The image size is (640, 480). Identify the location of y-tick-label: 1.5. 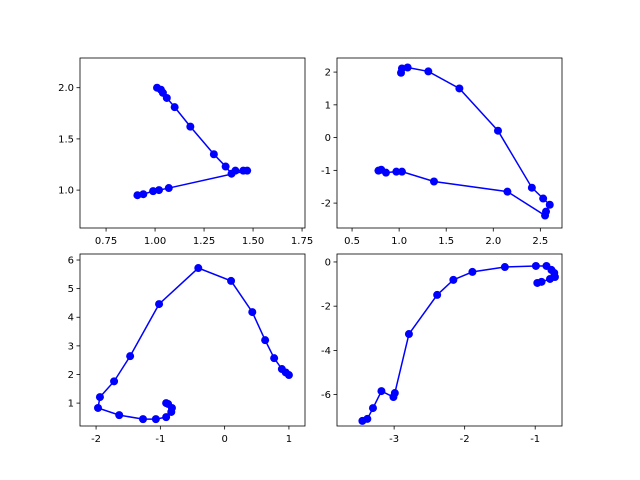
(66, 139).